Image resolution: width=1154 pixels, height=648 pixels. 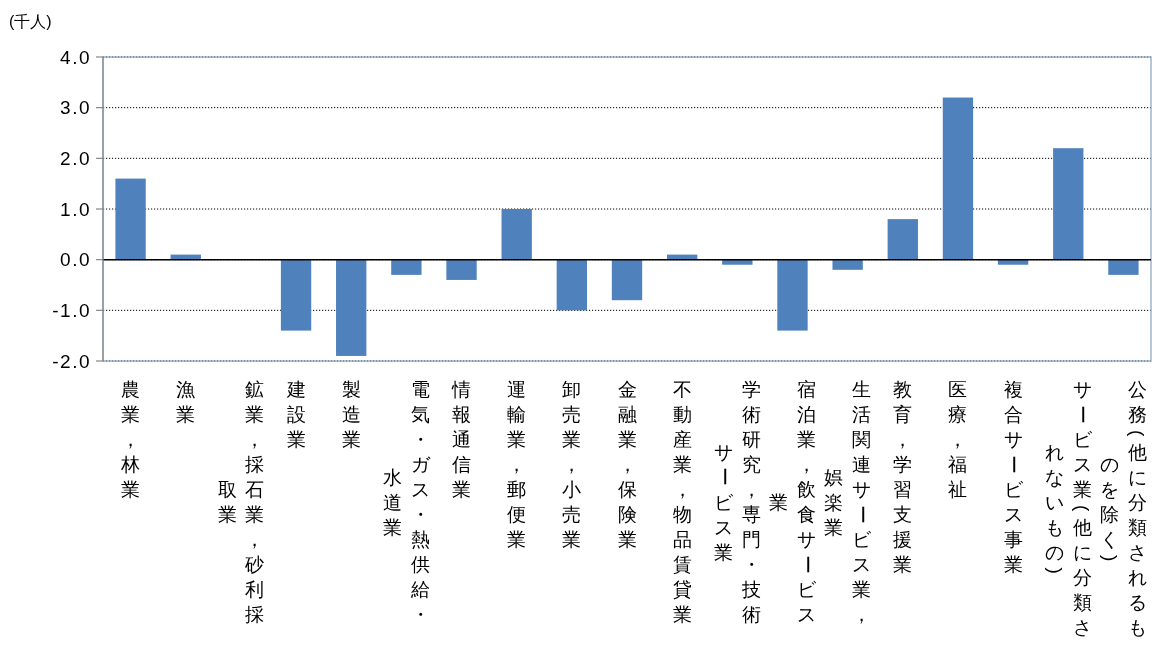 I want to click on y-tick-label: 0.0, so click(x=75, y=260).